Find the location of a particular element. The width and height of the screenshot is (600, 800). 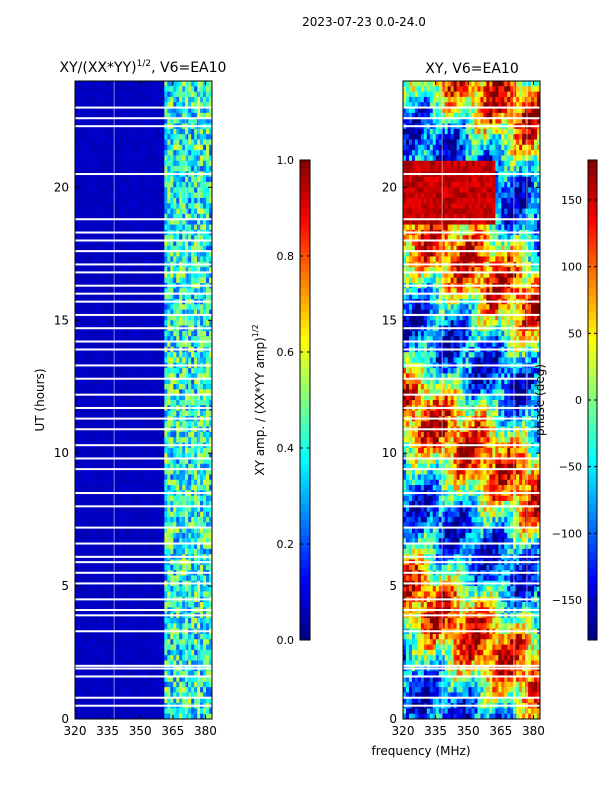

colorbar-tick-label: 0.8 is located at coordinates (286, 256).